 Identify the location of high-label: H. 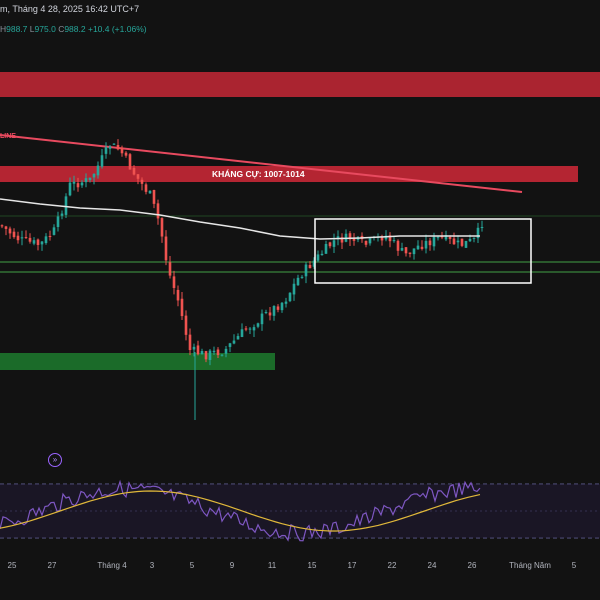
(3, 29).